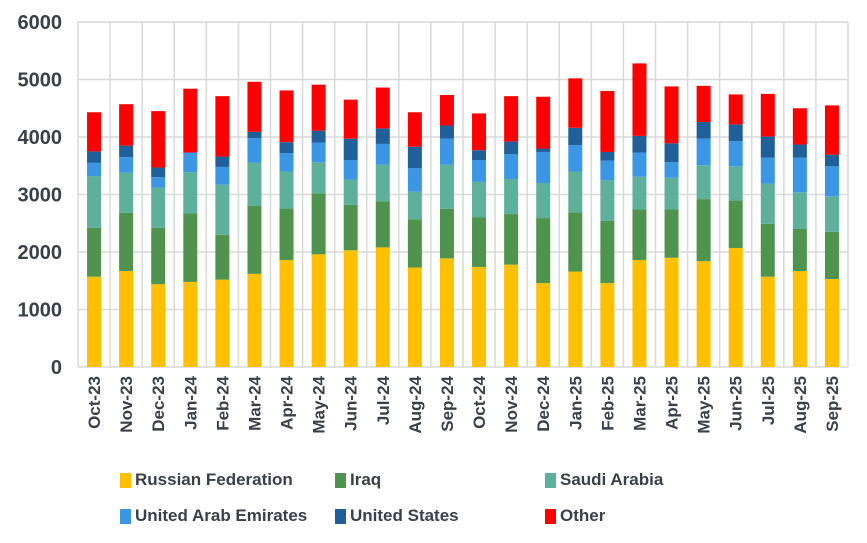  I want to click on y-tick-label: 2000, so click(40, 253).